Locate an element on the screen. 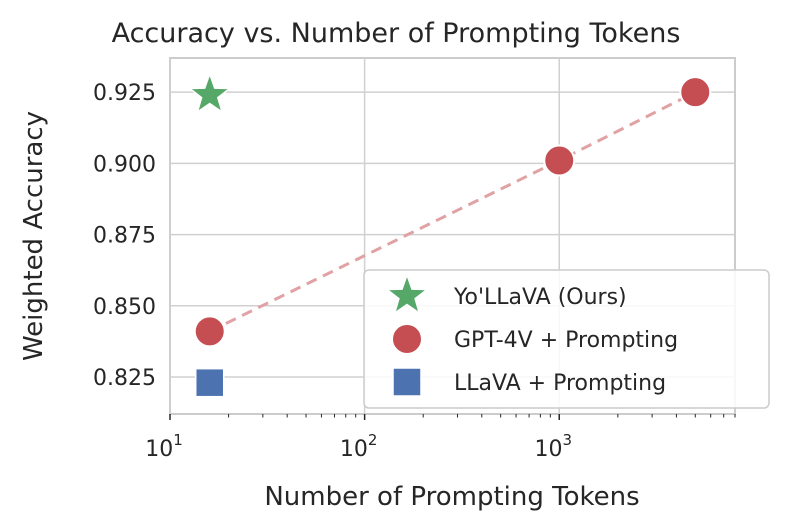 The image size is (788, 532). chart-title: Accuracy vs. Number of Prompting Tokens is located at coordinates (396, 33).